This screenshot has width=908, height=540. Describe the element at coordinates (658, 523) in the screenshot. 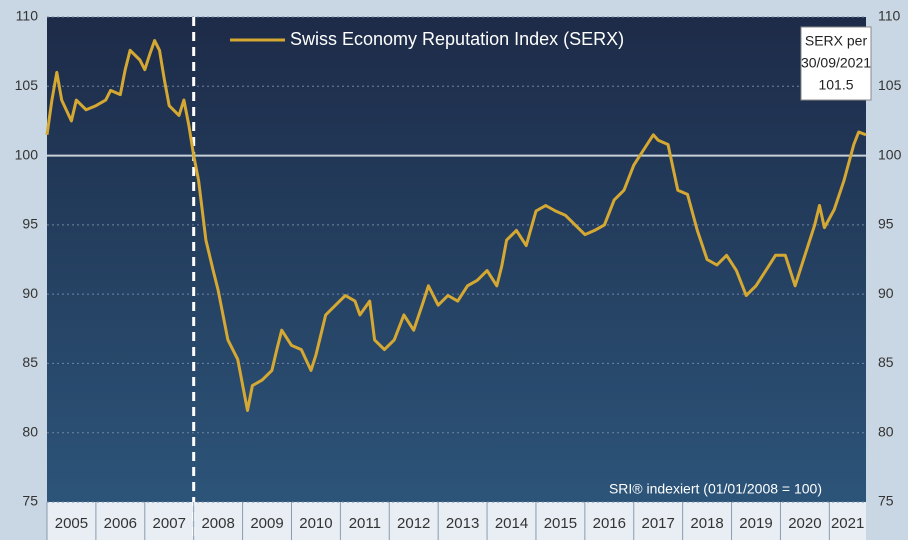

I see `x-tick-label: 2017` at that location.